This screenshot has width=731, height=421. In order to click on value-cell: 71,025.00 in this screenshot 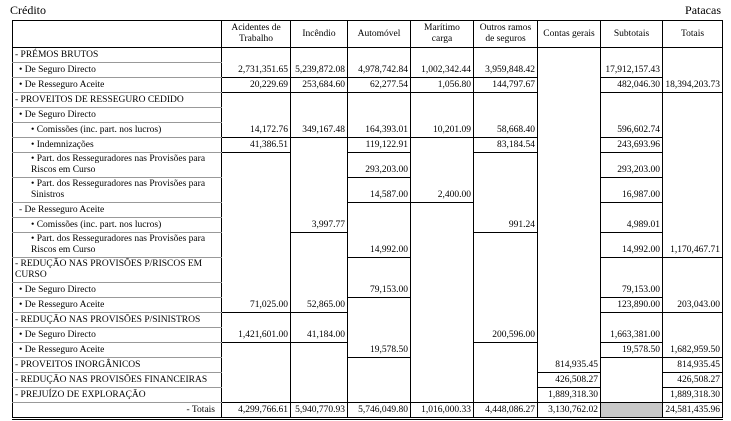, I will do `click(256, 305)`.